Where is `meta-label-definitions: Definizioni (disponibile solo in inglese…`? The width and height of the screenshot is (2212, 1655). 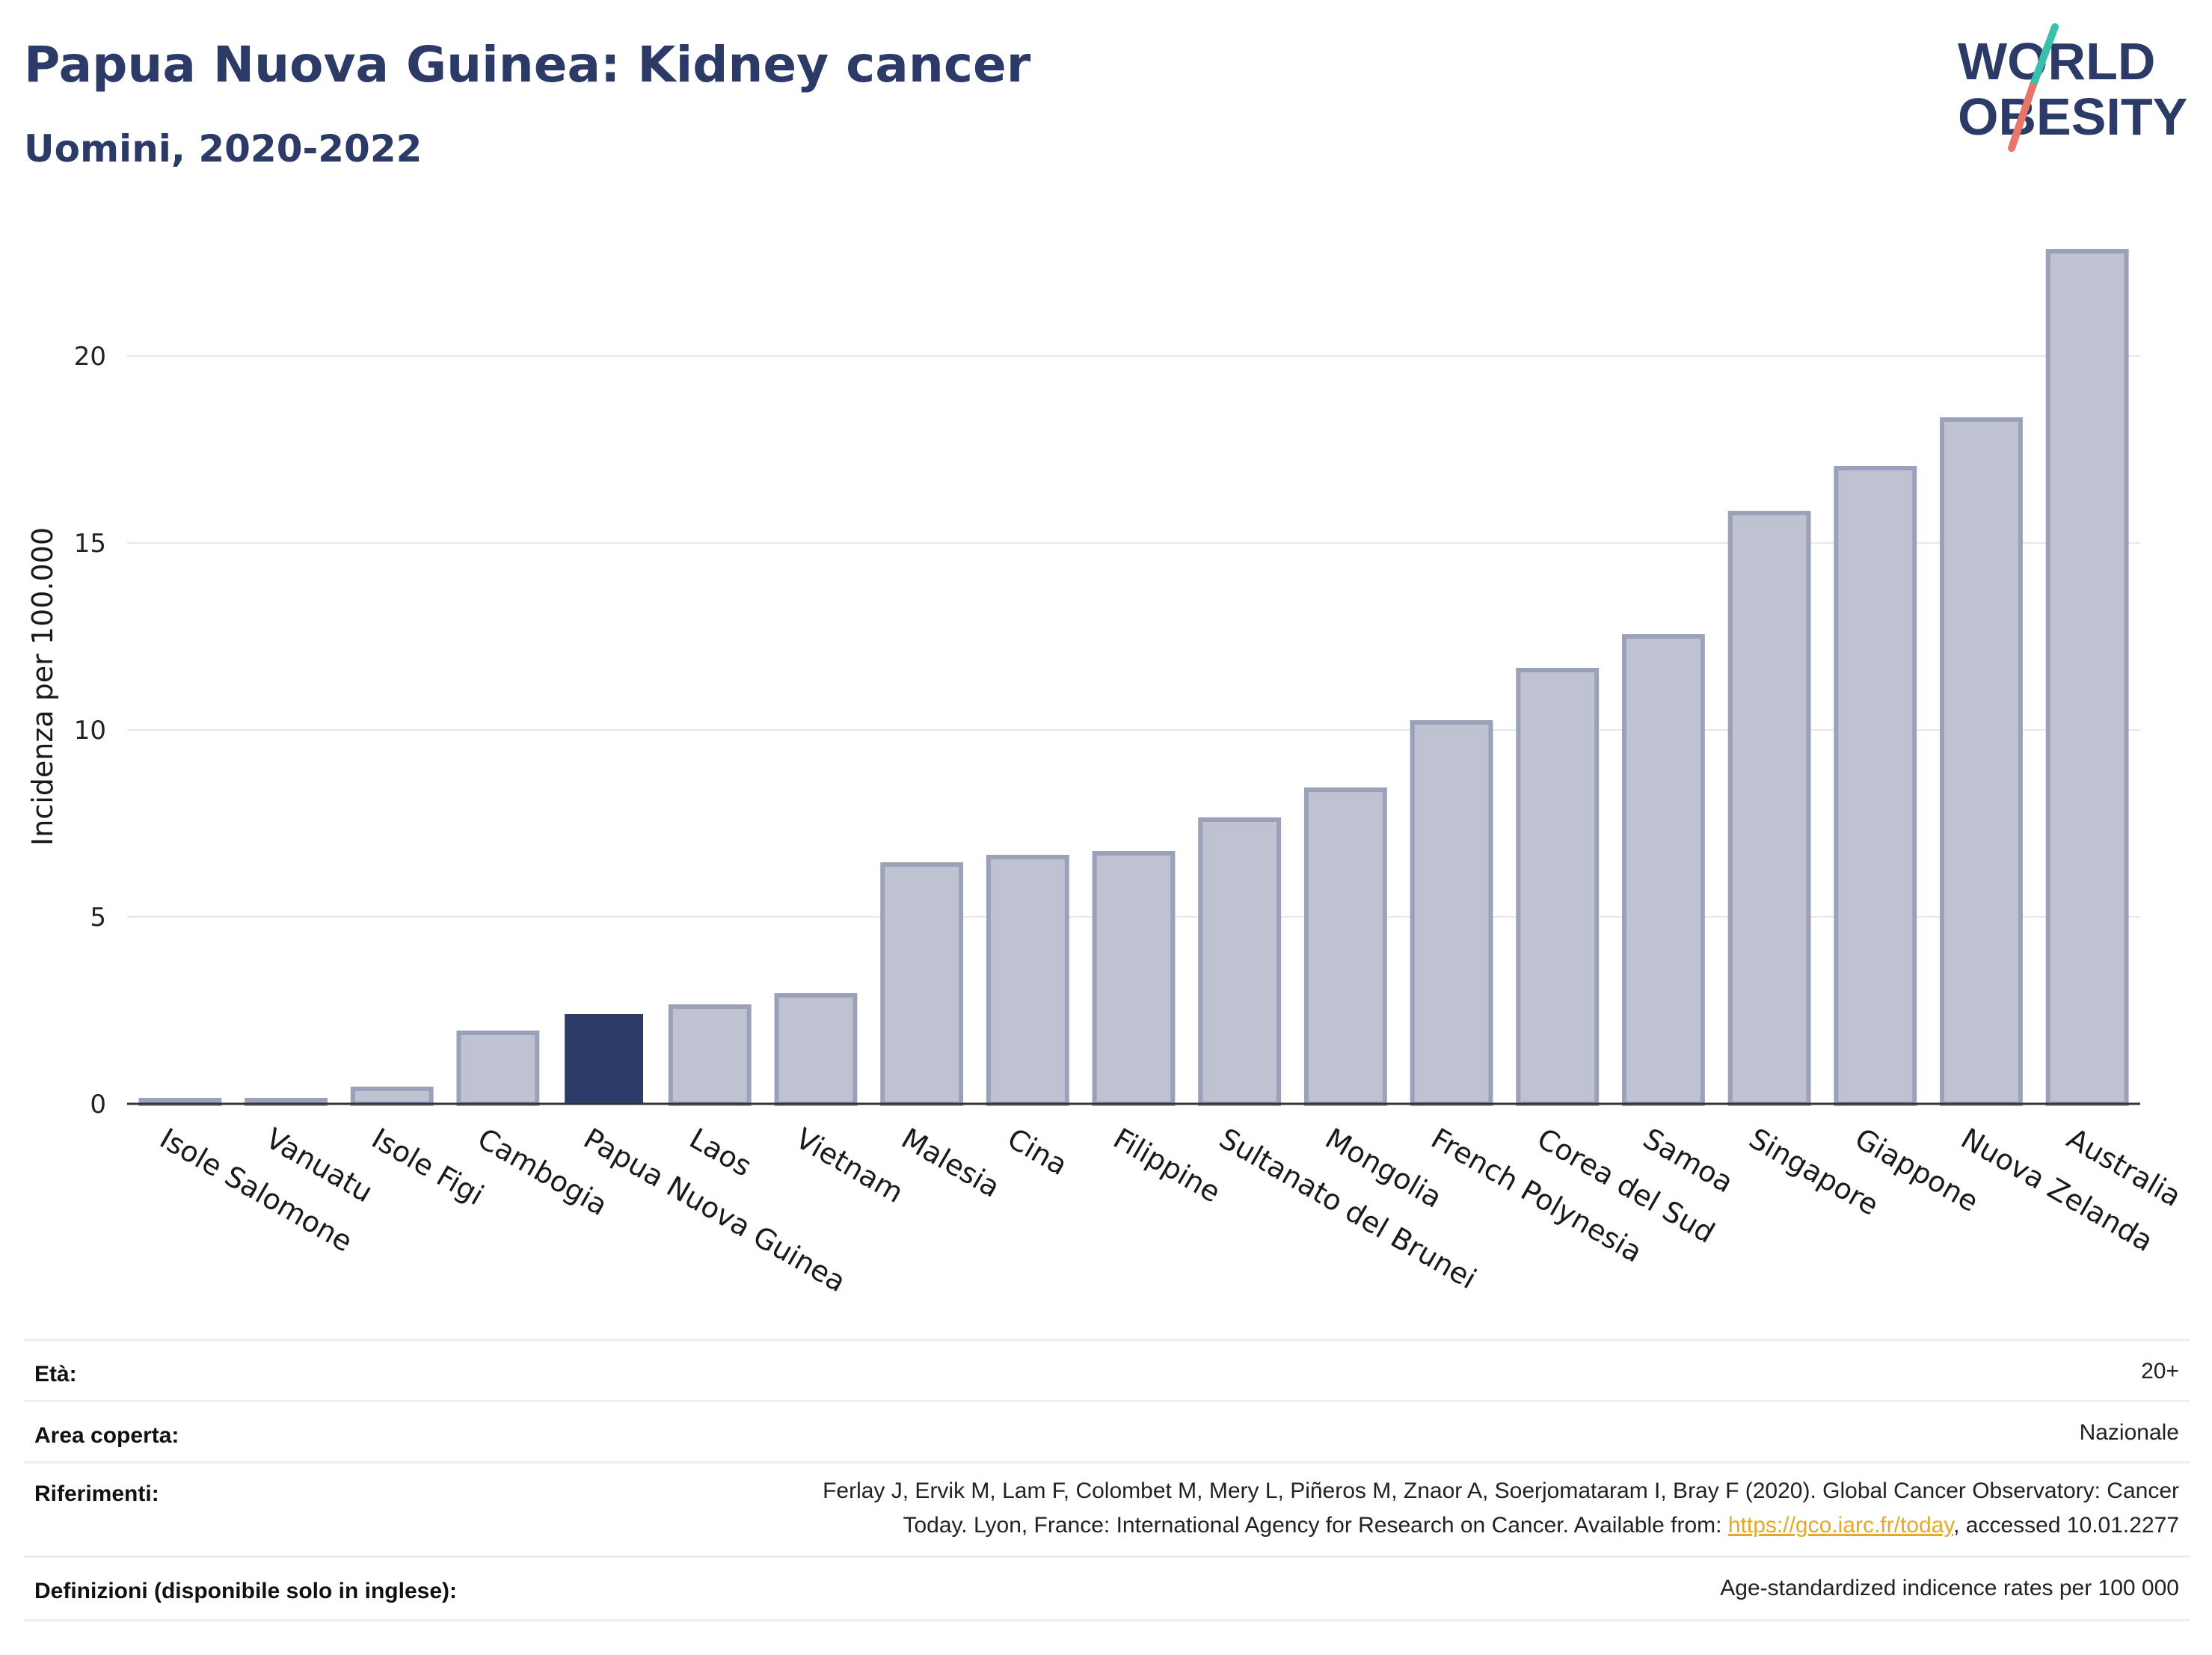 meta-label-definitions: Definizioni (disponibile solo in inglese… is located at coordinates (246, 1591).